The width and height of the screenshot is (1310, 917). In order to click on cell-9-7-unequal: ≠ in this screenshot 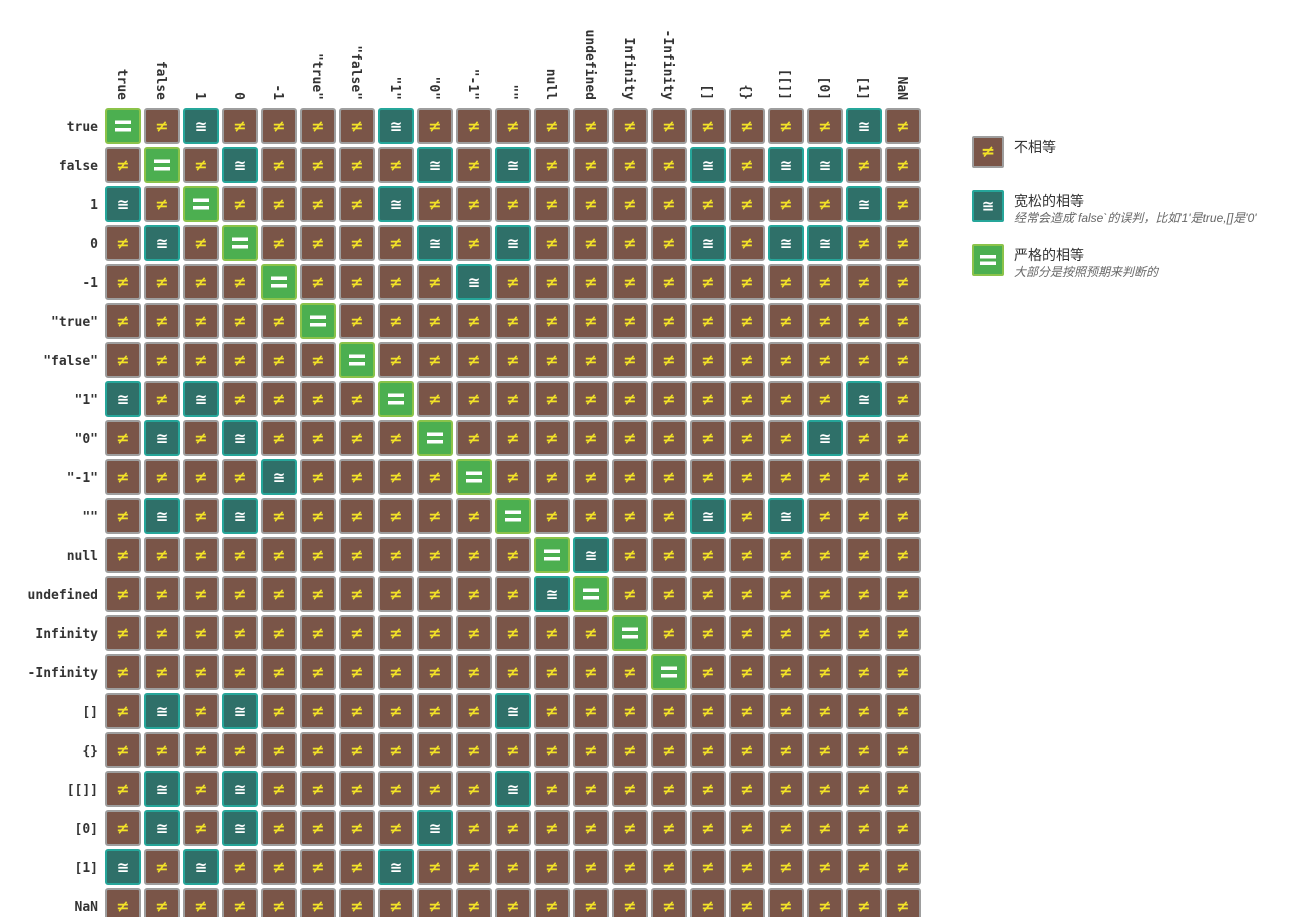, I will do `click(396, 477)`.